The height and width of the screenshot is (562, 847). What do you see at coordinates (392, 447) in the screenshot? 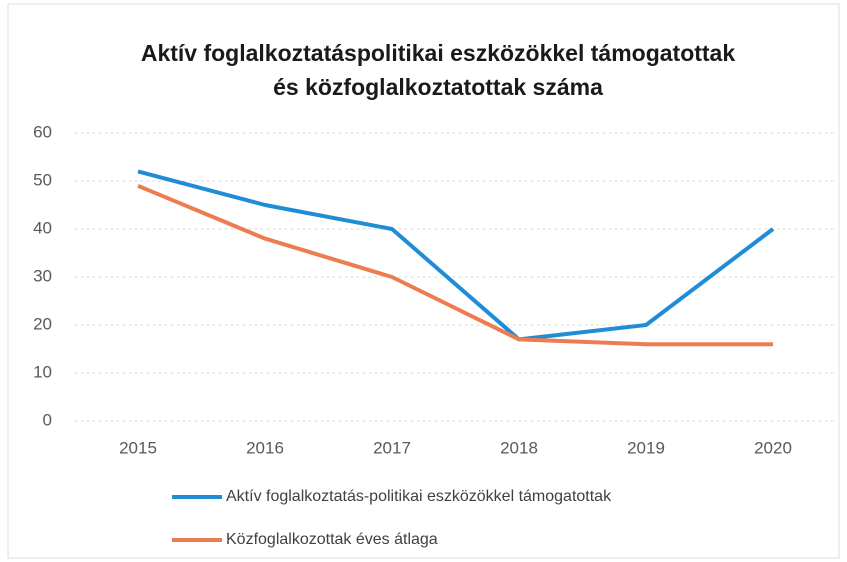
I see `x-tick-label: 2017` at bounding box center [392, 447].